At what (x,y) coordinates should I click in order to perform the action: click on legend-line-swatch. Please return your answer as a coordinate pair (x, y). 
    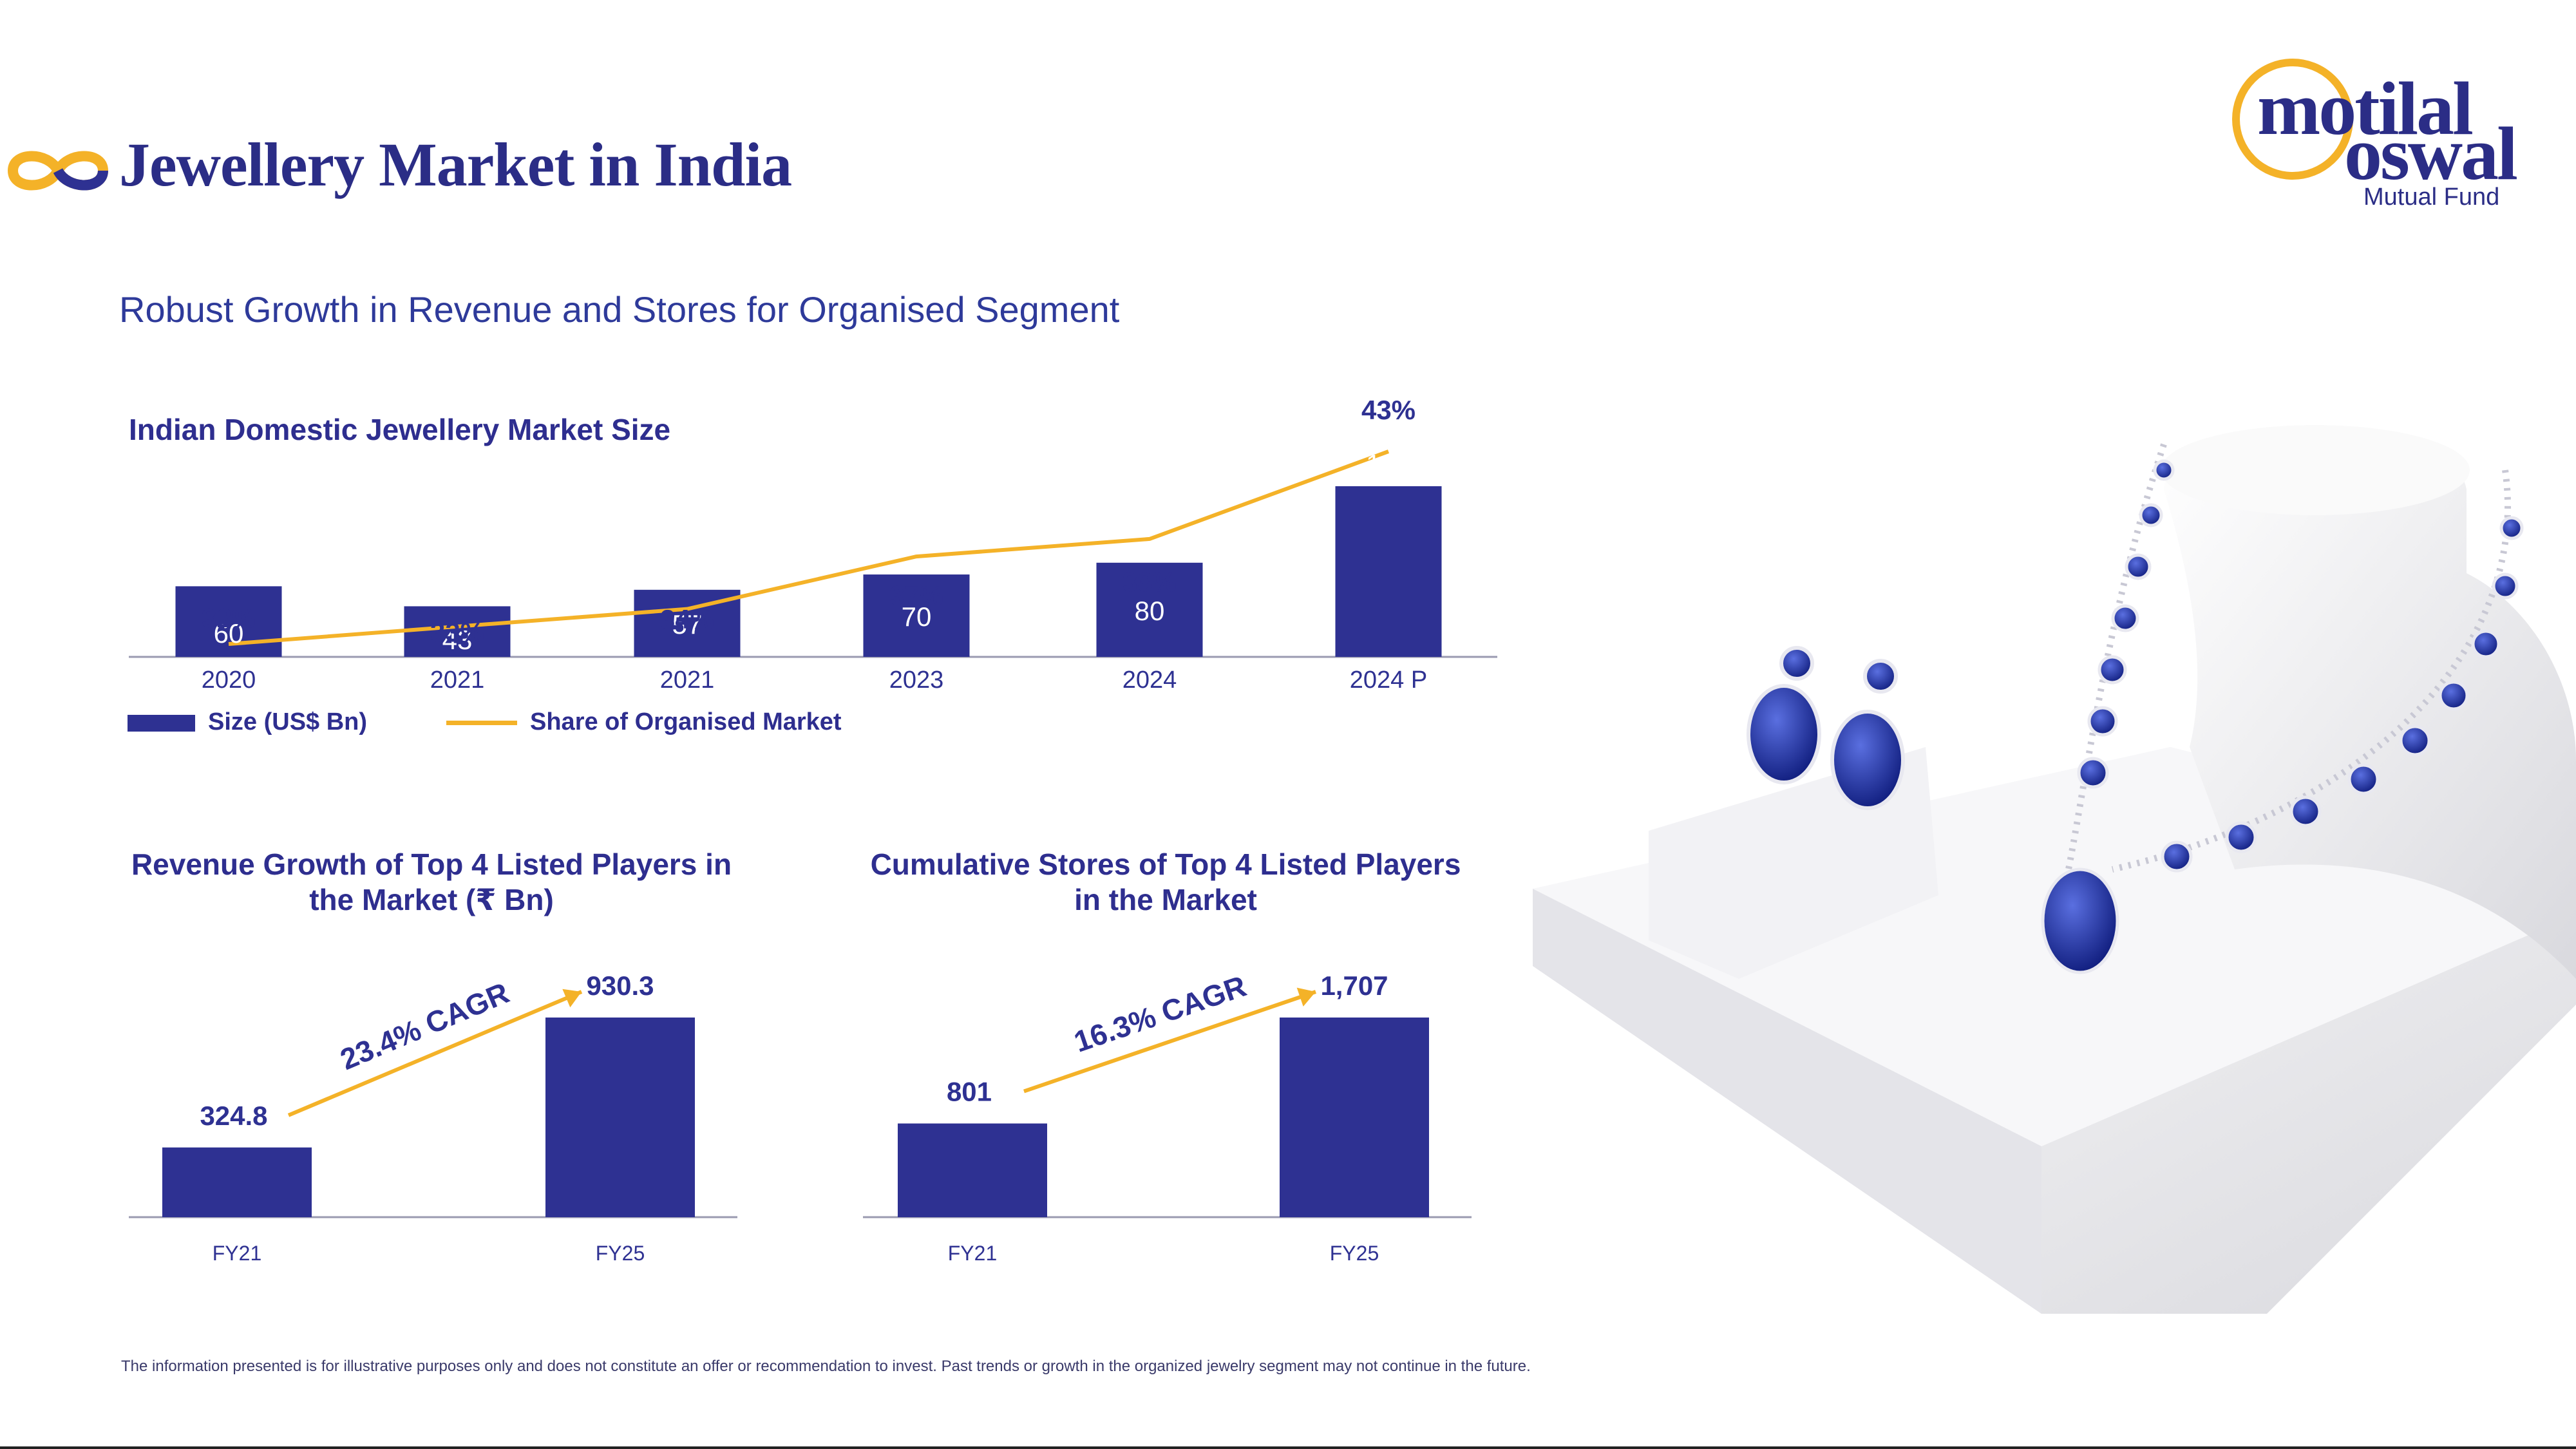
    Looking at the image, I should click on (481, 723).